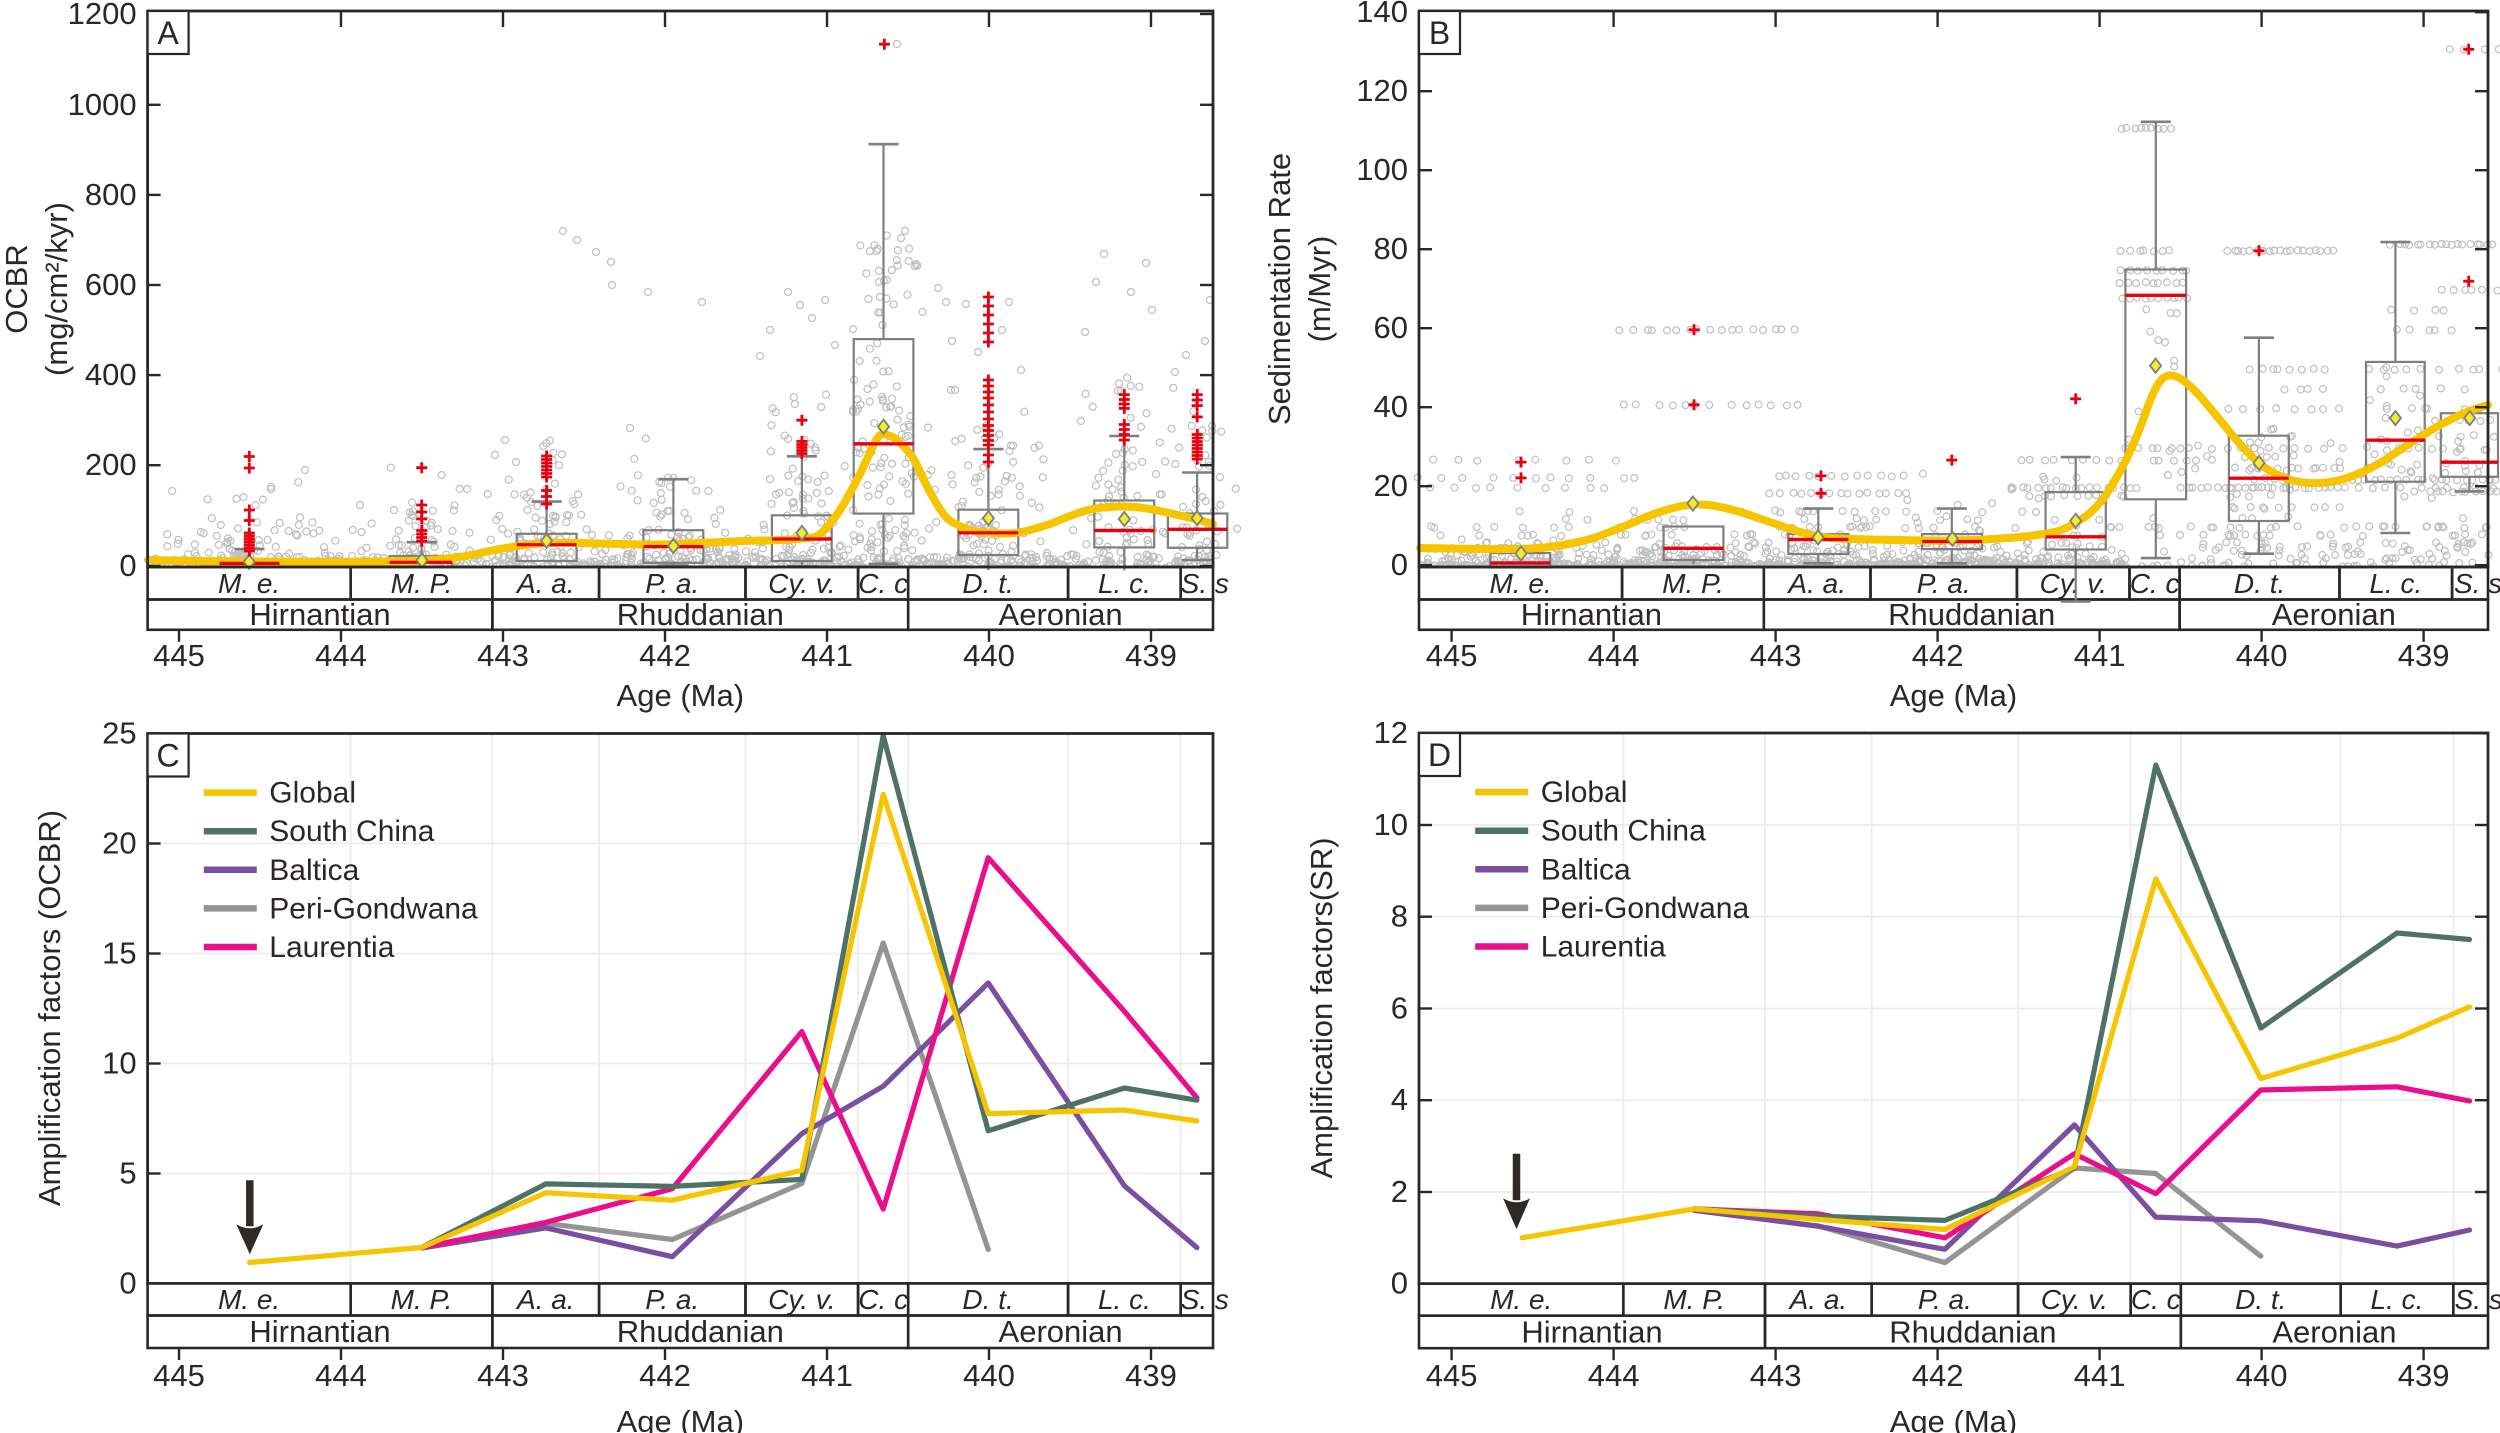  I want to click on svg-text: South China, so click(1623, 831).